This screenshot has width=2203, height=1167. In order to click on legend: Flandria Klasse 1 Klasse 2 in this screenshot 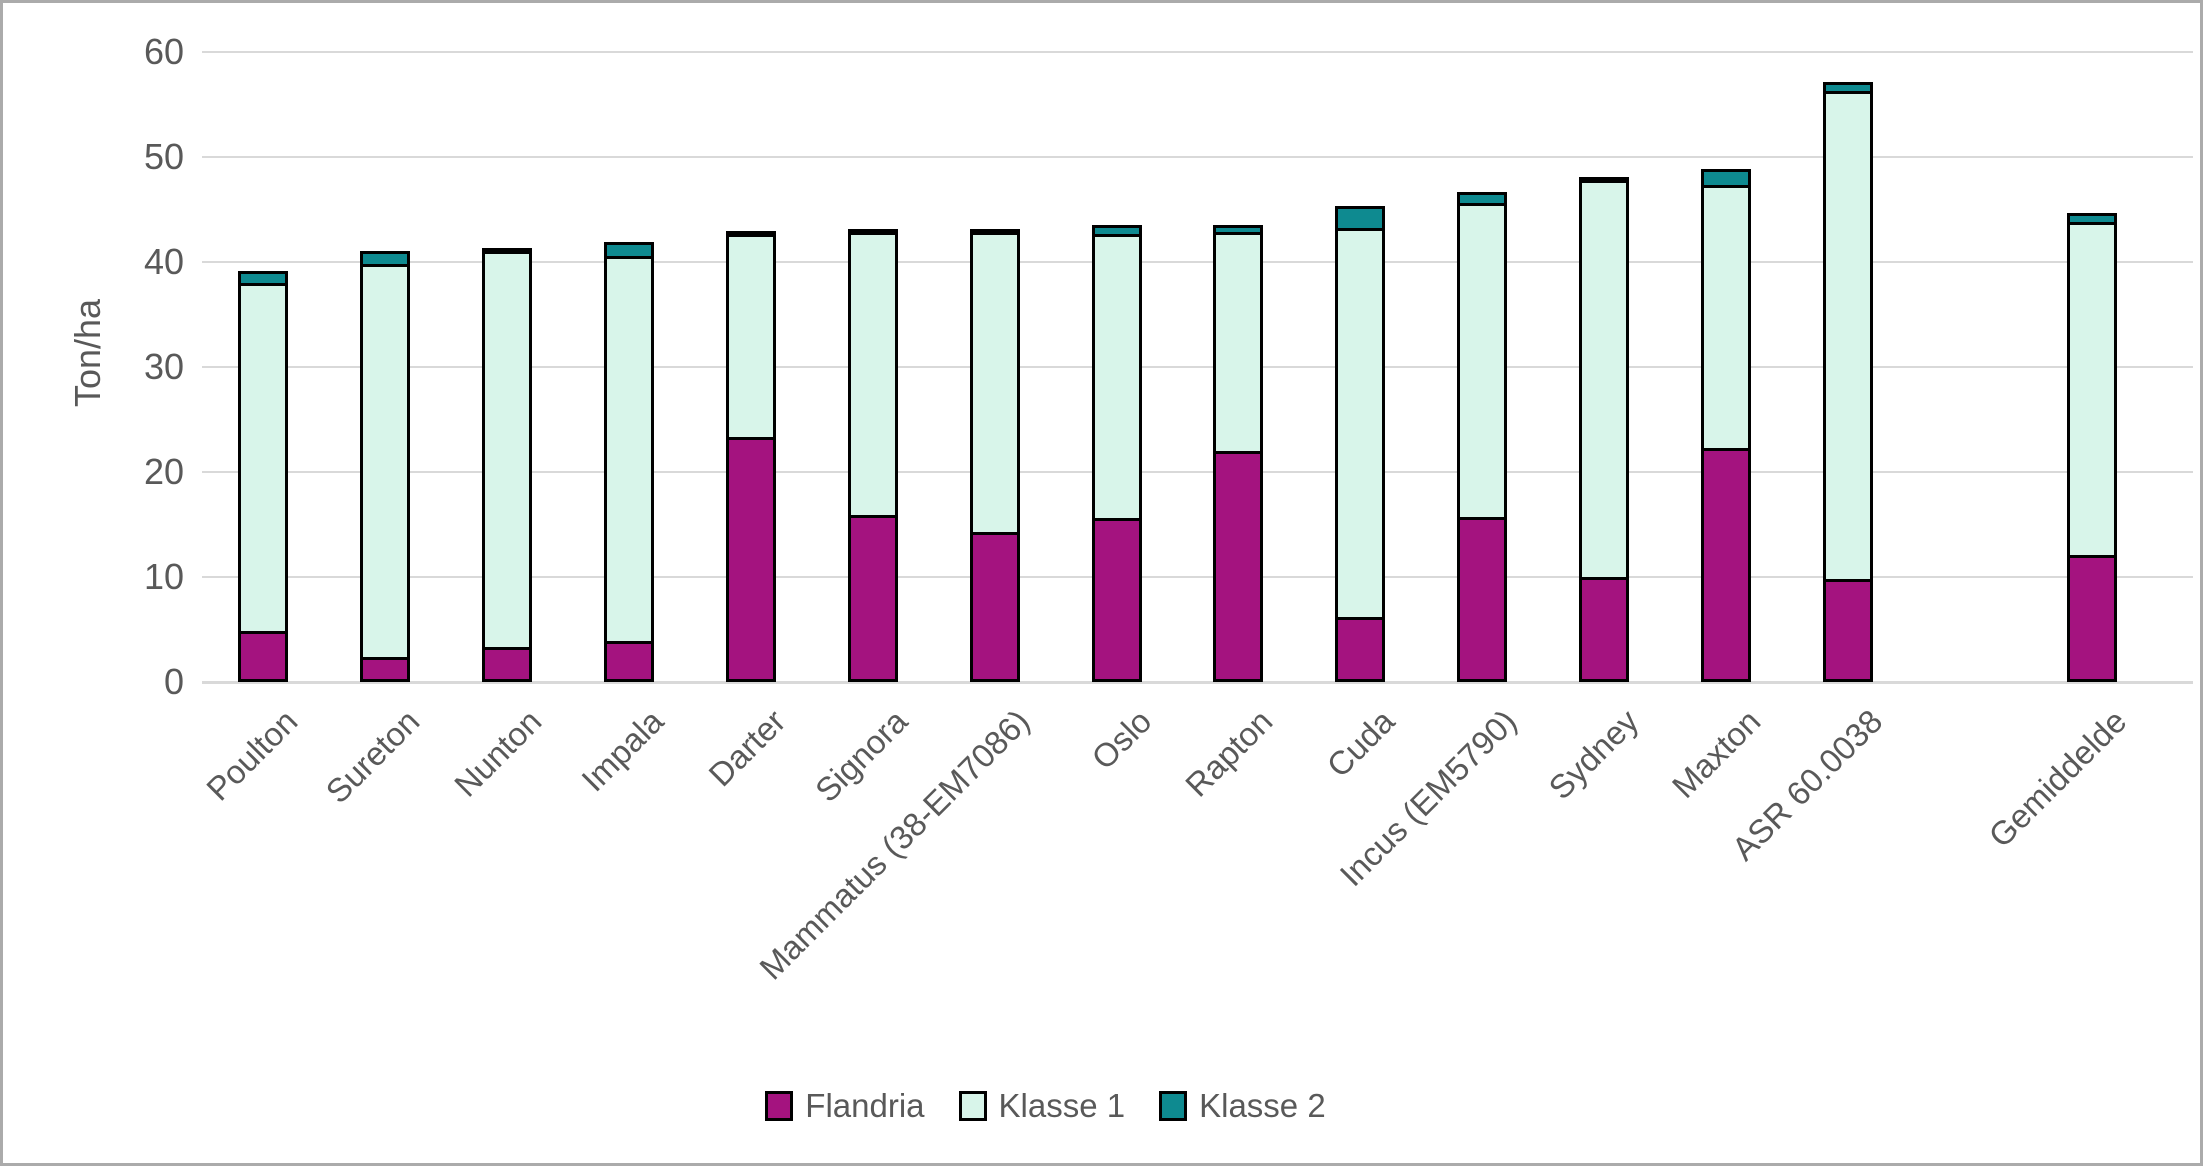, I will do `click(1101, 1105)`.